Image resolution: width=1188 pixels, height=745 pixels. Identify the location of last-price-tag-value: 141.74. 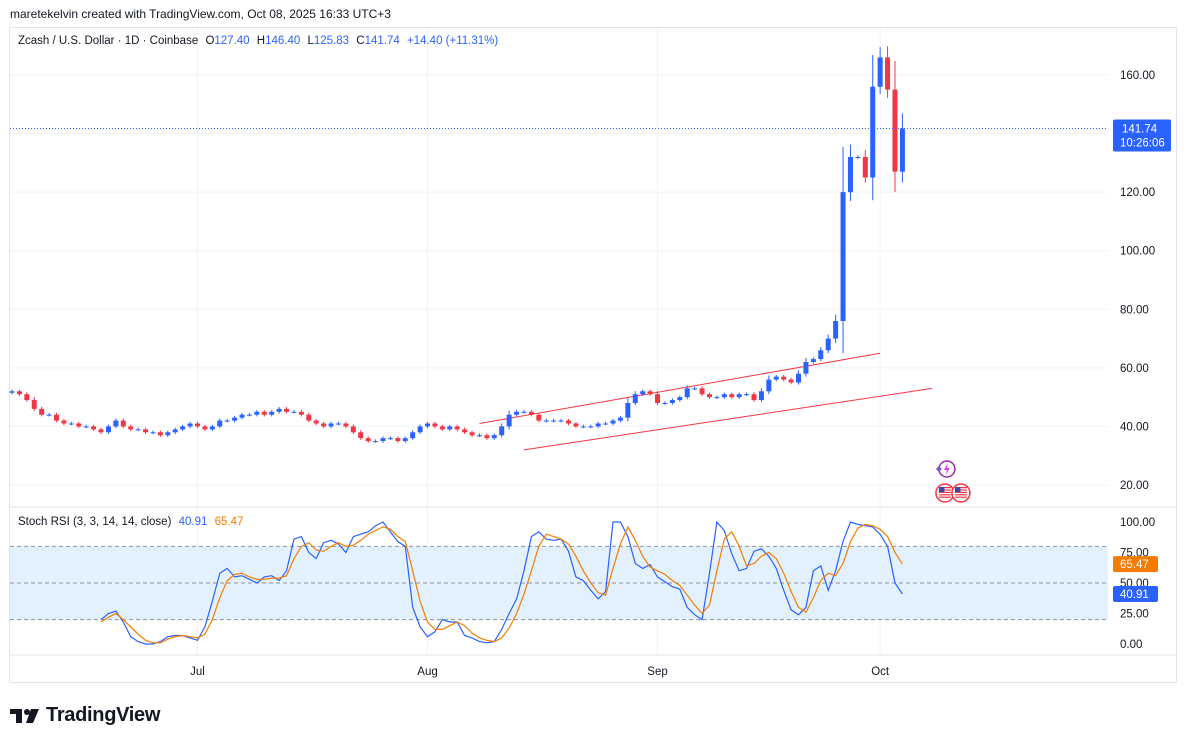
(1140, 129).